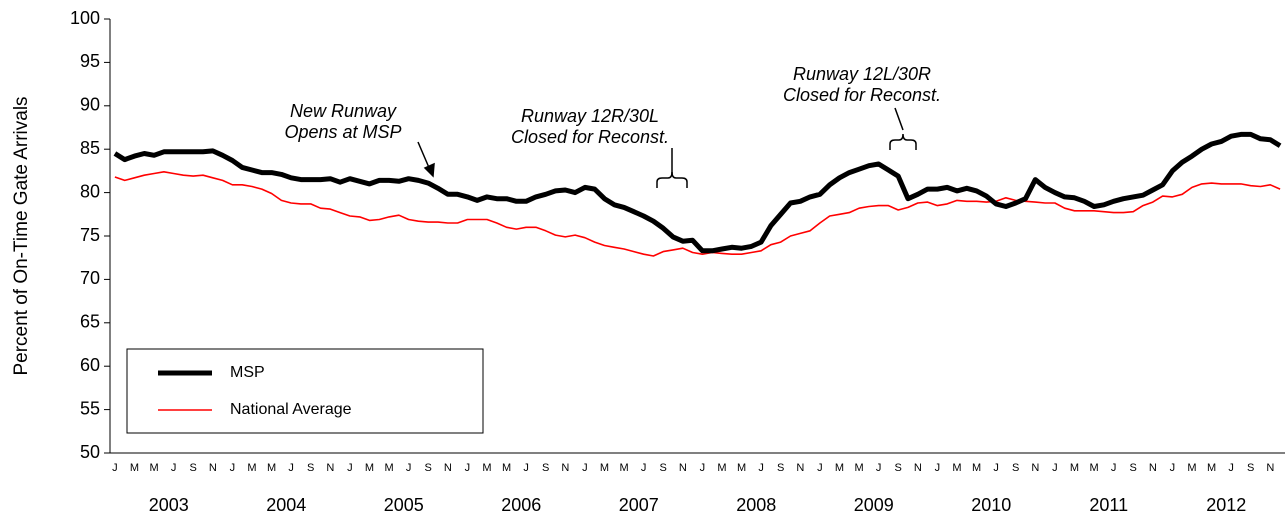  Describe the element at coordinates (169, 505) in the screenshot. I see `year-label: 2003` at that location.